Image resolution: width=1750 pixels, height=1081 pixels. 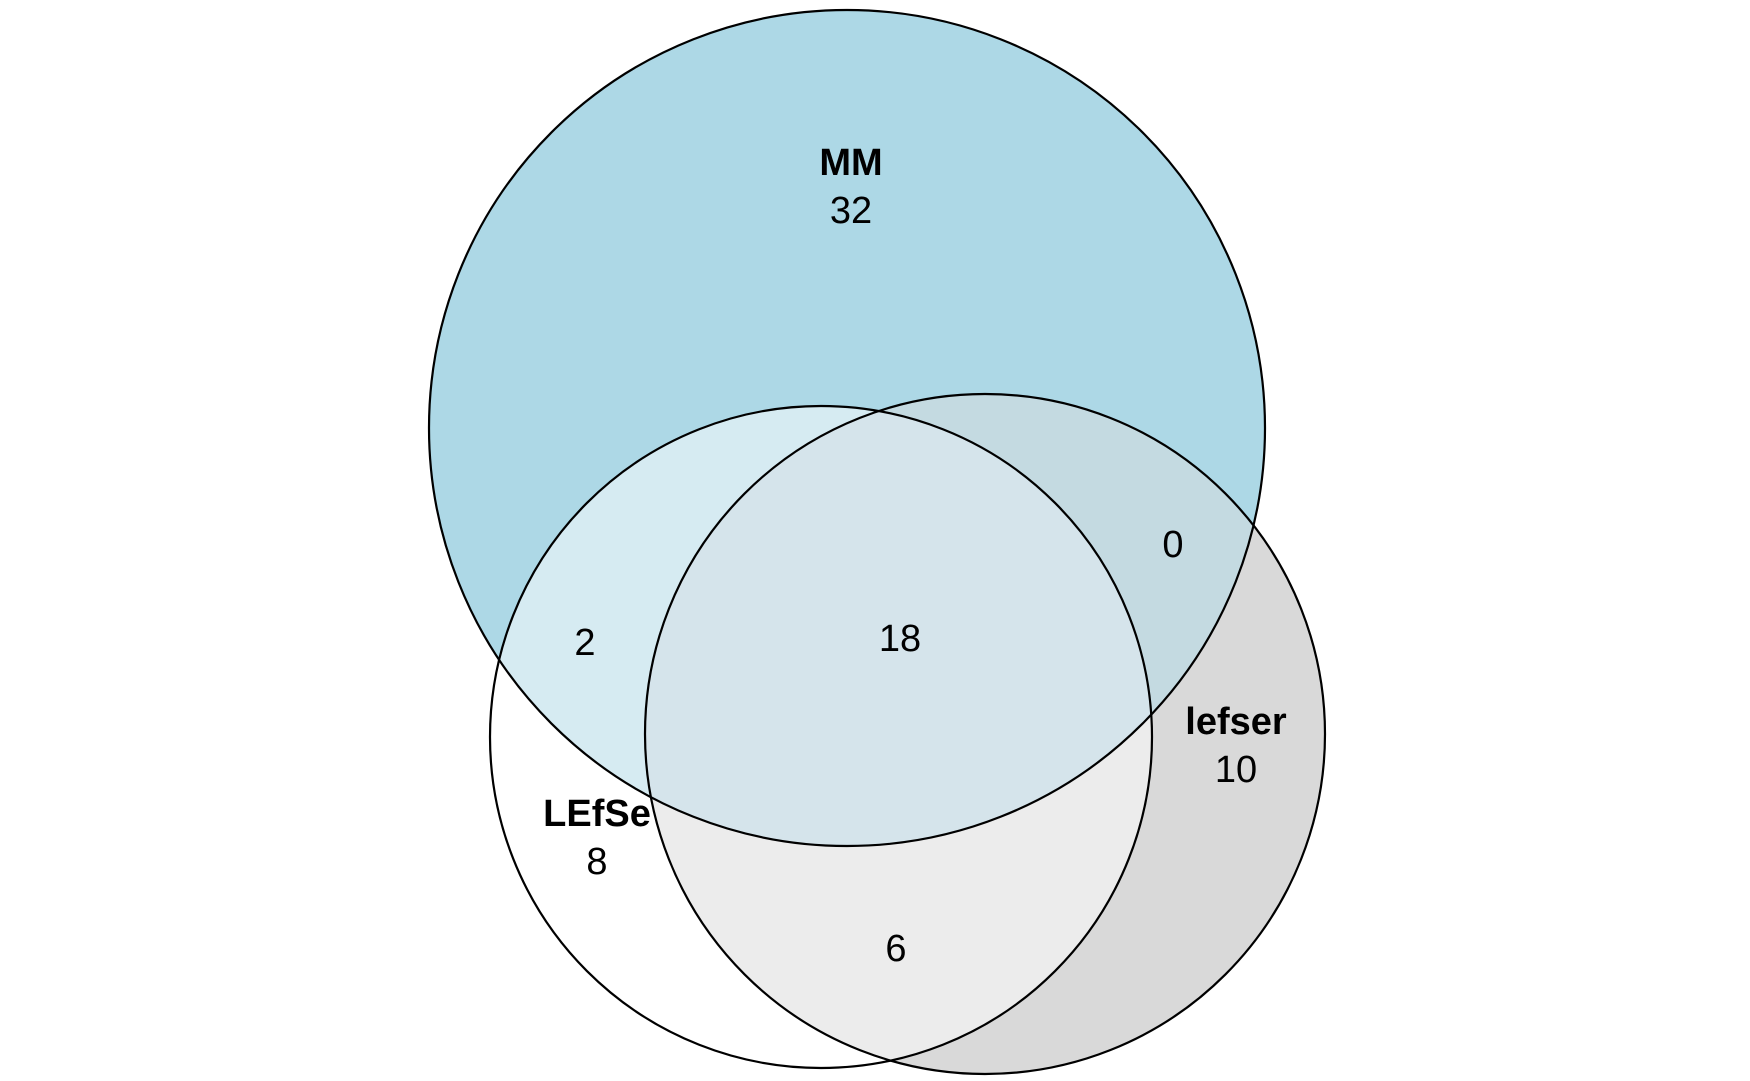 I want to click on mm-lefser-count: 0, so click(x=1172, y=545).